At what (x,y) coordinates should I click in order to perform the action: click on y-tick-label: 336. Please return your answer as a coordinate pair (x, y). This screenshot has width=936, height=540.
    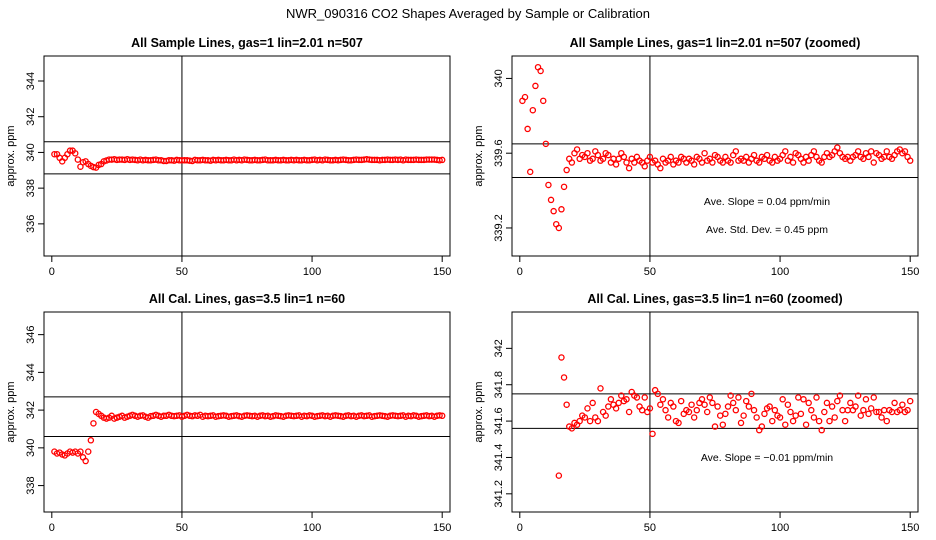
    Looking at the image, I should click on (31, 224).